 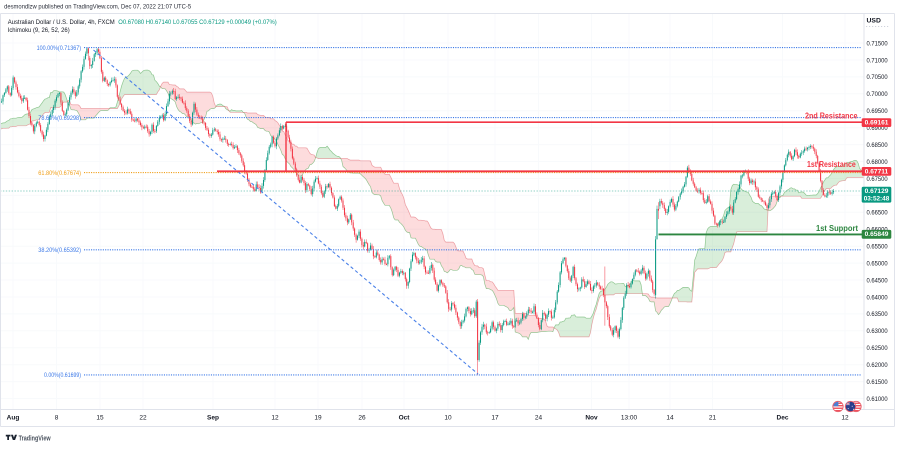 What do you see at coordinates (877, 128) in the screenshot?
I see `svg-text: 0.69000` at bounding box center [877, 128].